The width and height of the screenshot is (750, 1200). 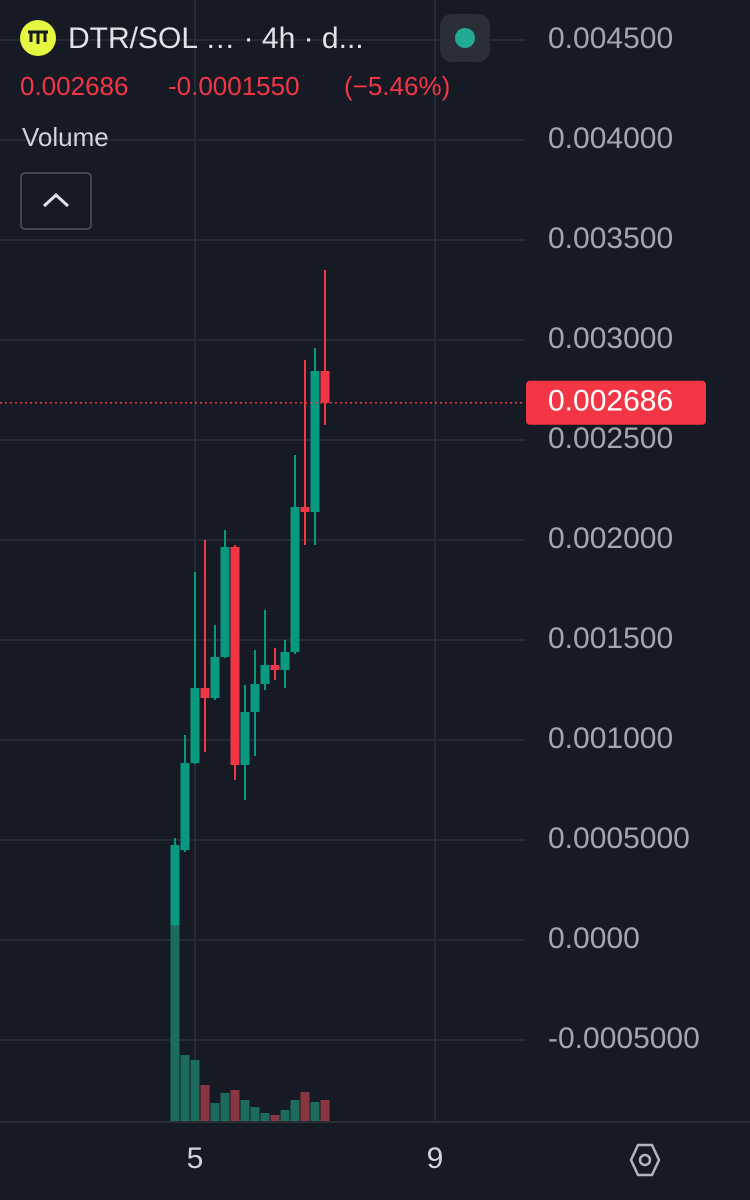 I want to click on y-tick-label: 0.0000, so click(x=594, y=938).